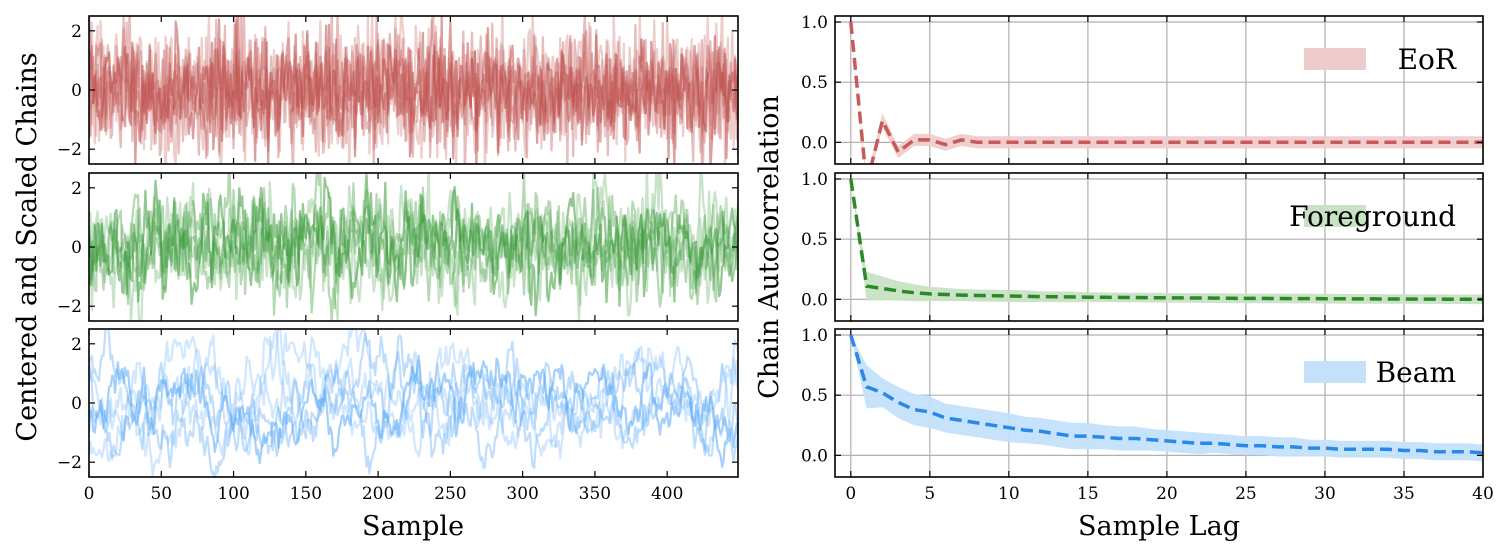 This screenshot has height=556, width=1512. Describe the element at coordinates (1335, 372) in the screenshot. I see `legend-swatch-beam` at that location.